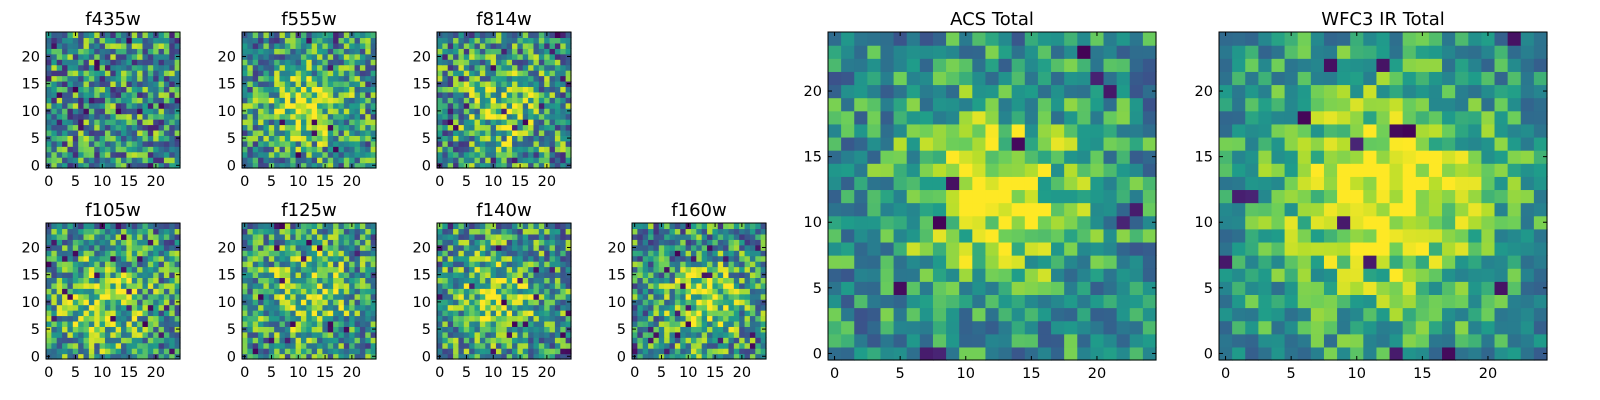 This screenshot has width=1600, height=400. I want to click on x-tick-label: 15, so click(715, 373).